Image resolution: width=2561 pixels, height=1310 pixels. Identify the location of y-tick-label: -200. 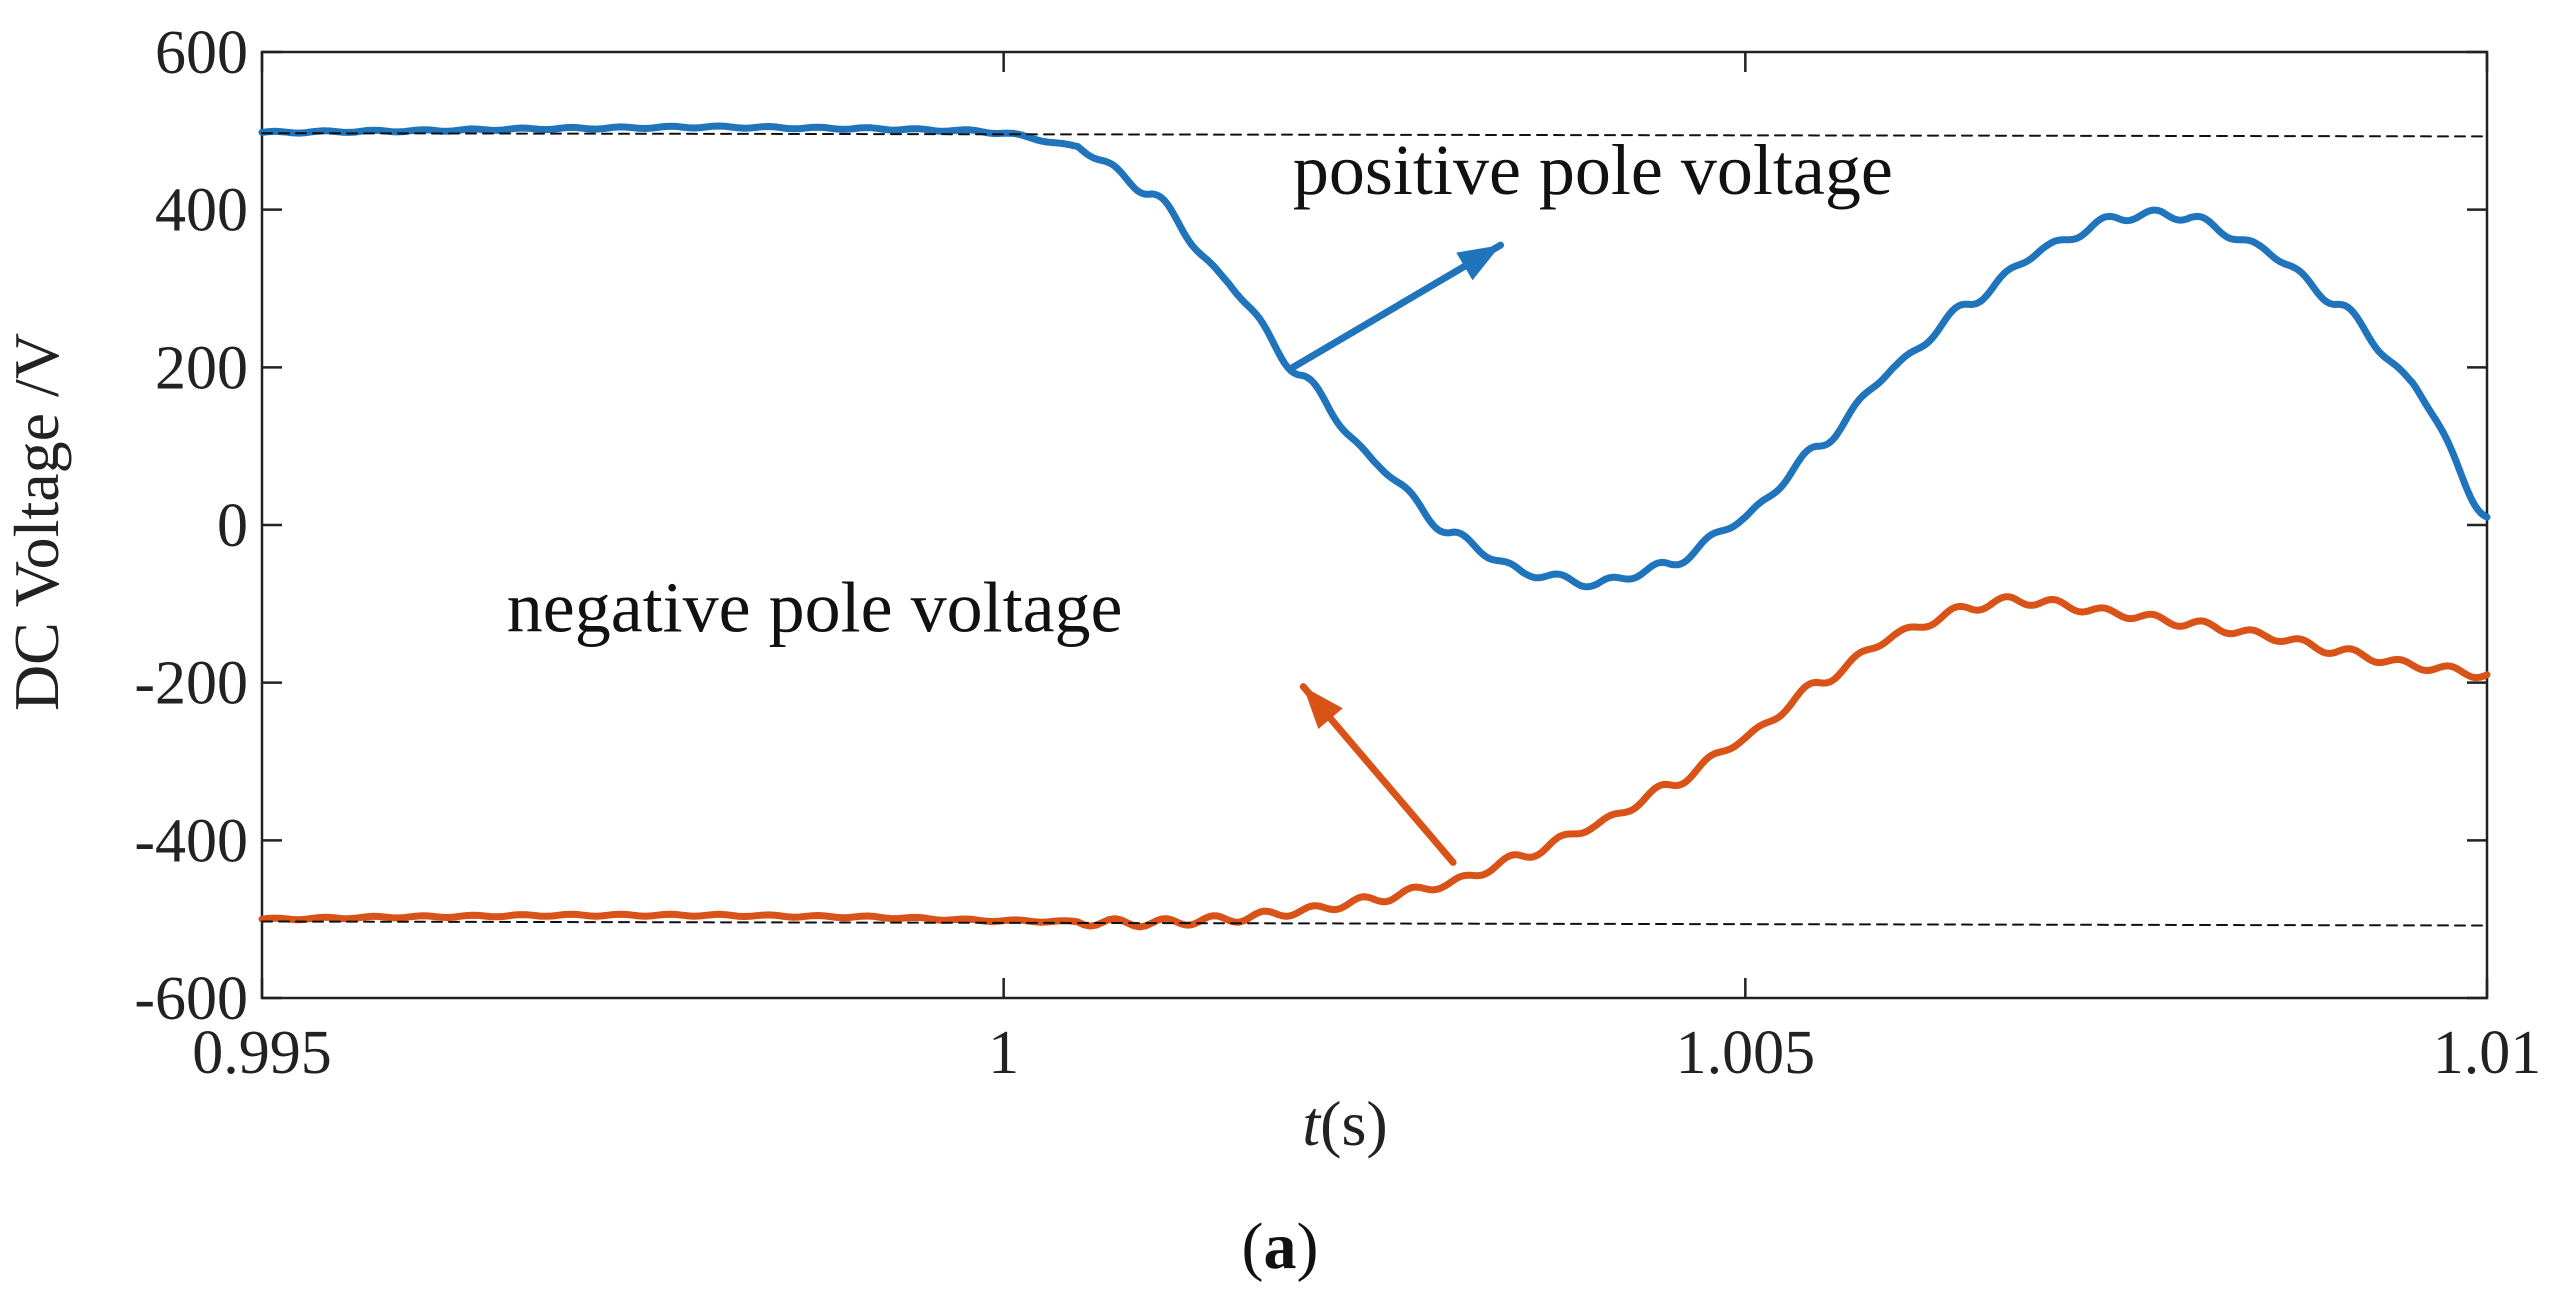
(191, 684).